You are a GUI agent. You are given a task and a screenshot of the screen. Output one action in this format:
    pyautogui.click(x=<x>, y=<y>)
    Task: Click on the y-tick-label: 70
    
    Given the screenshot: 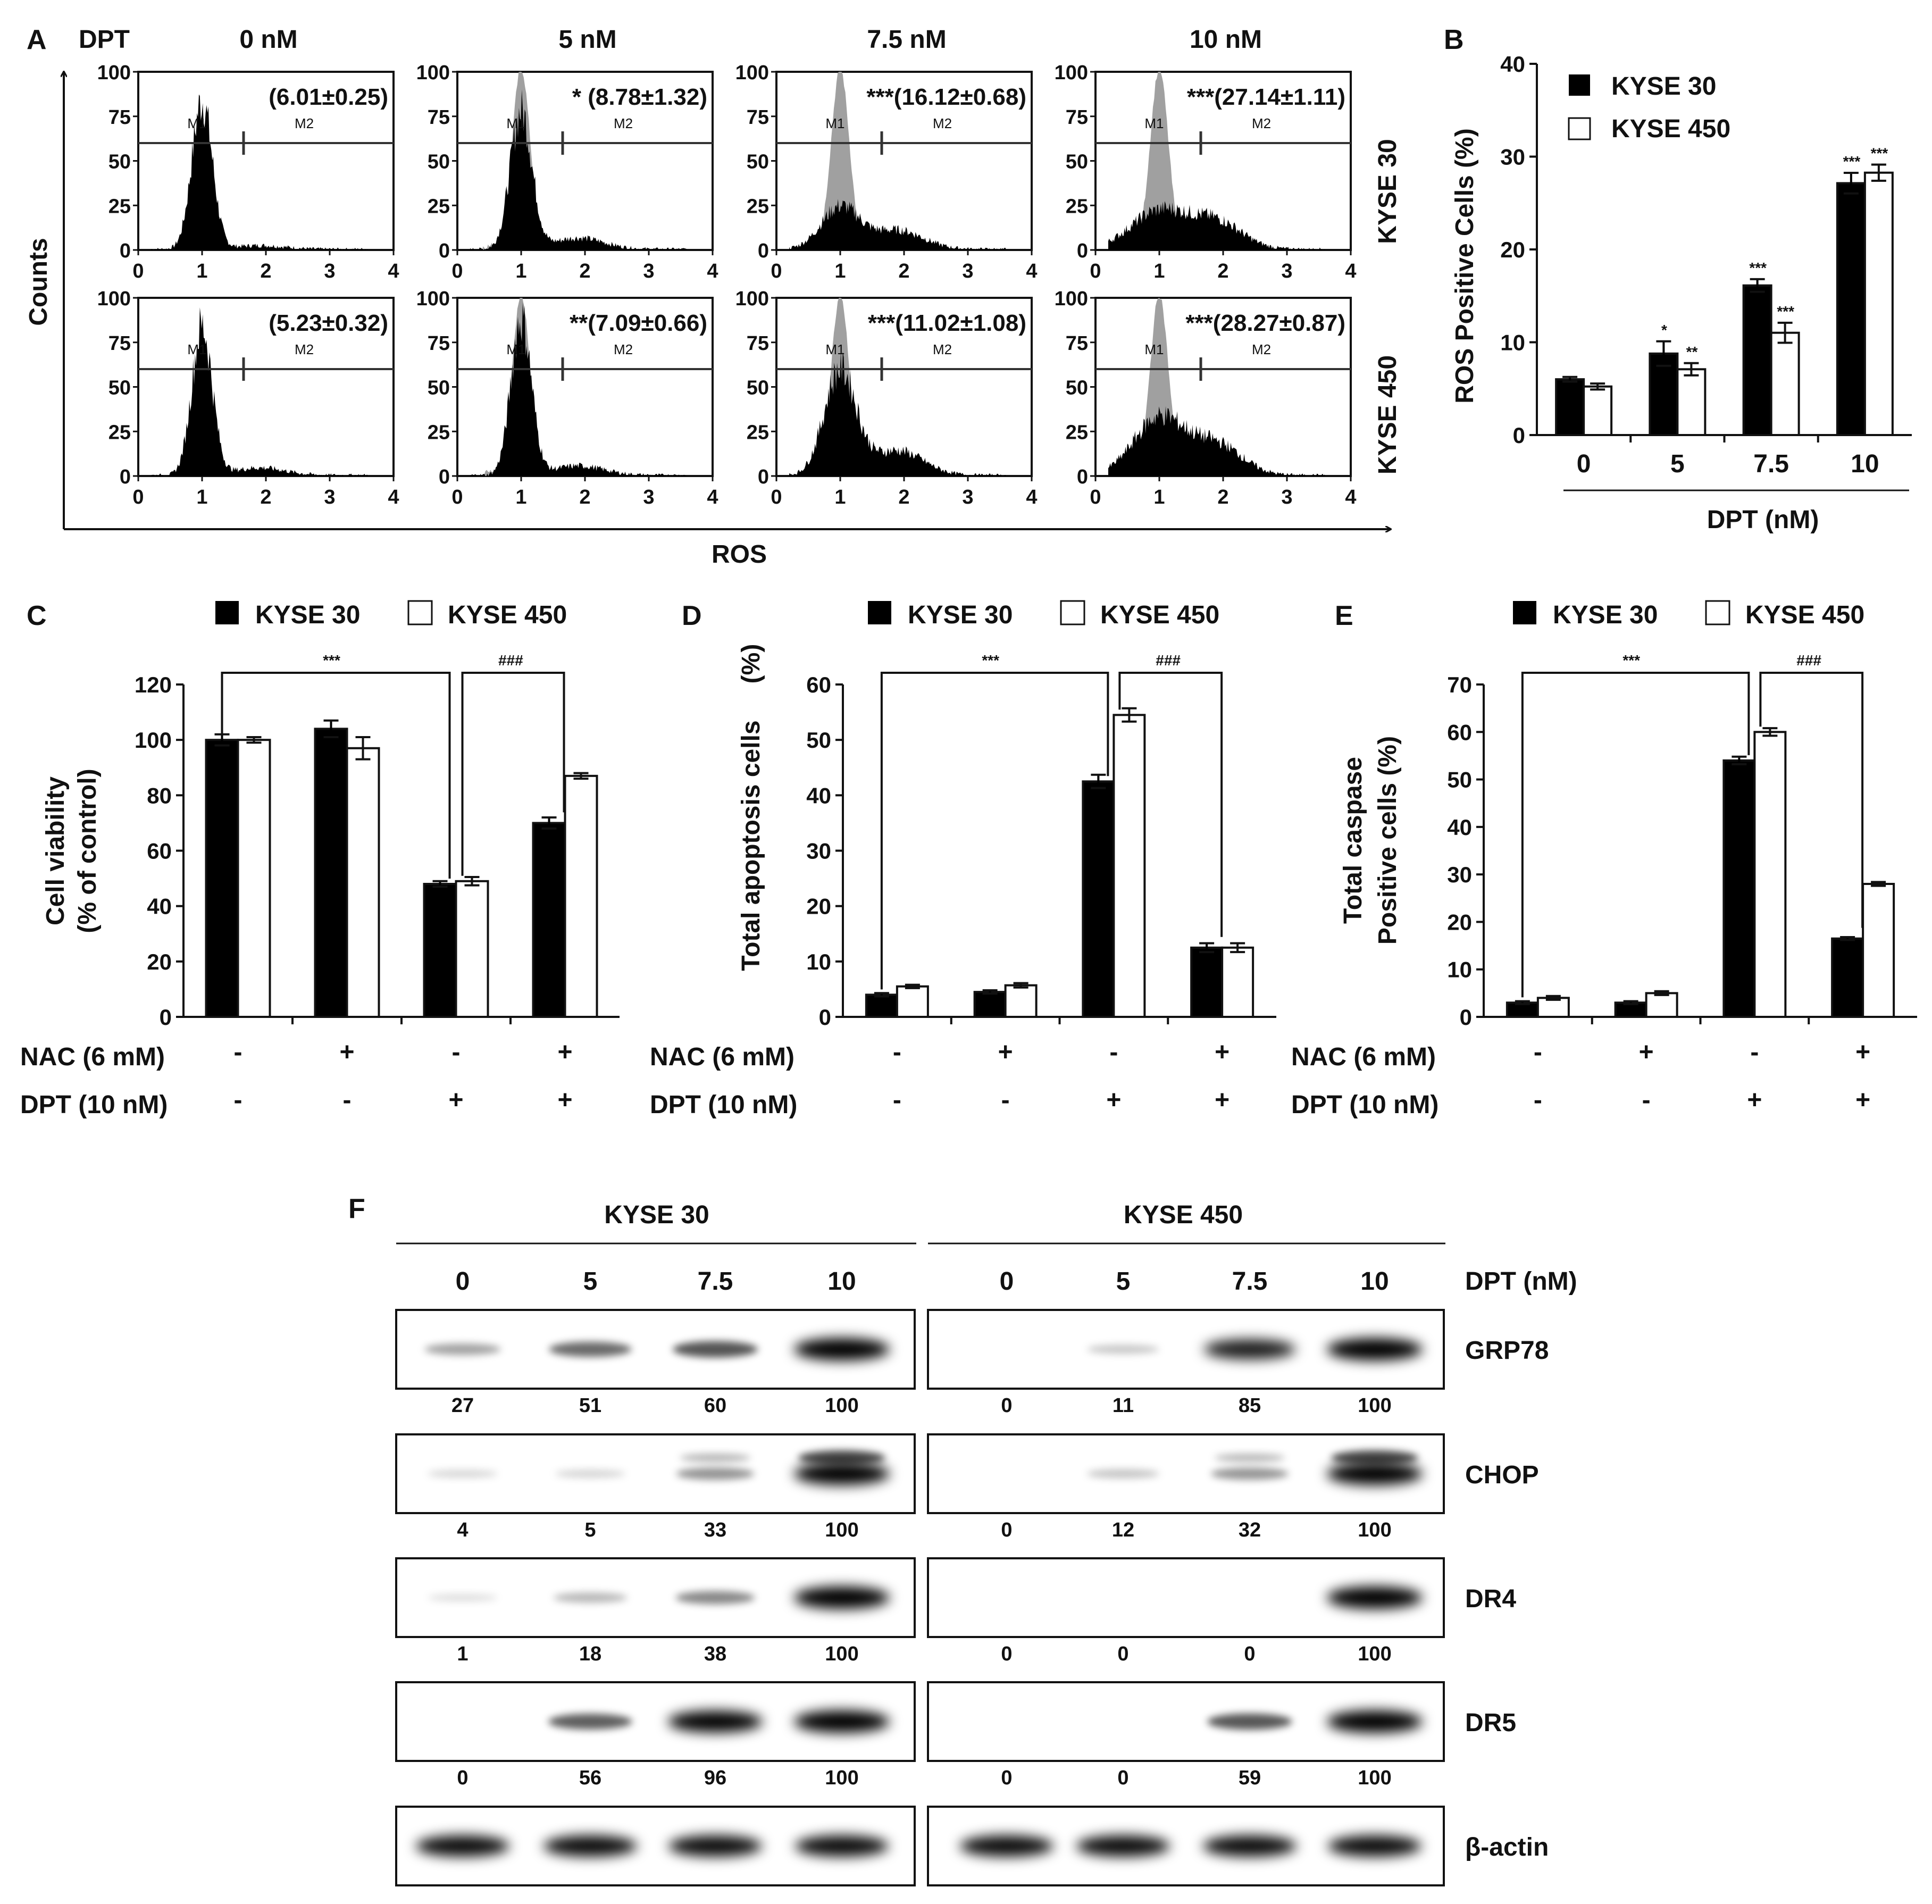 What is the action you would take?
    pyautogui.click(x=1459, y=684)
    